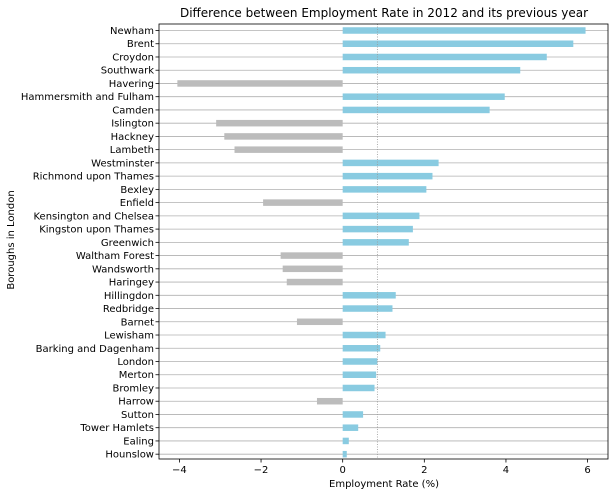 This screenshot has width=615, height=496. Describe the element at coordinates (87, 97) in the screenshot. I see `y-tick-label: Hammersmith and Fulham` at that location.